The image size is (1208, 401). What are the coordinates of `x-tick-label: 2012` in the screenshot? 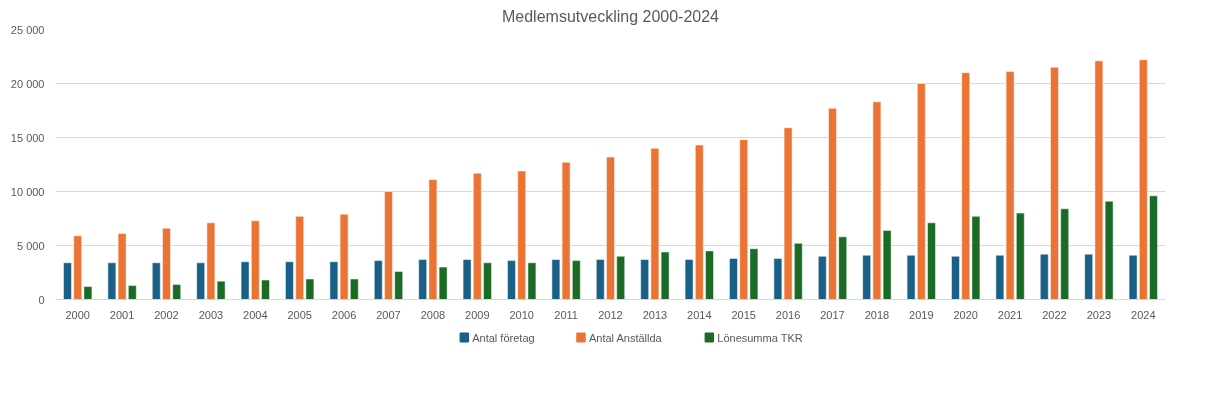 It's located at (610, 314).